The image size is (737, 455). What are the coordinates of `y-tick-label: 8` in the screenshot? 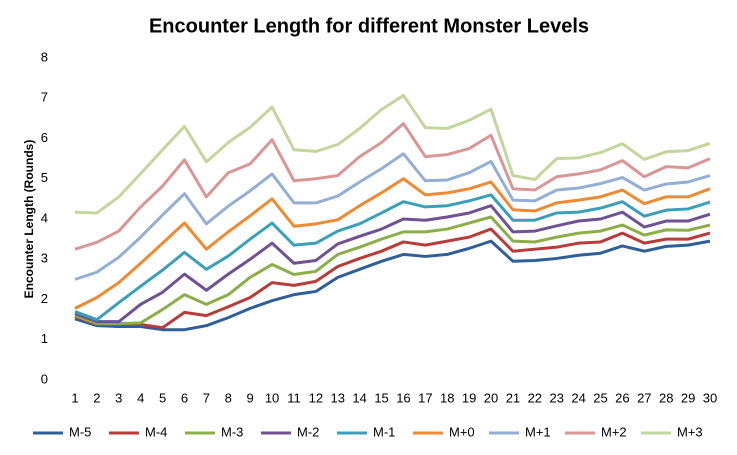 It's located at (44, 56).